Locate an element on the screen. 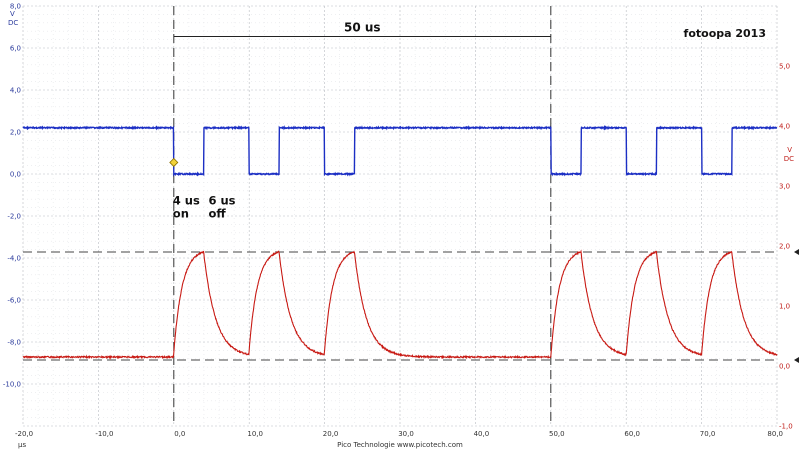  left-axis-tick-label: -8,0 is located at coordinates (14, 343).